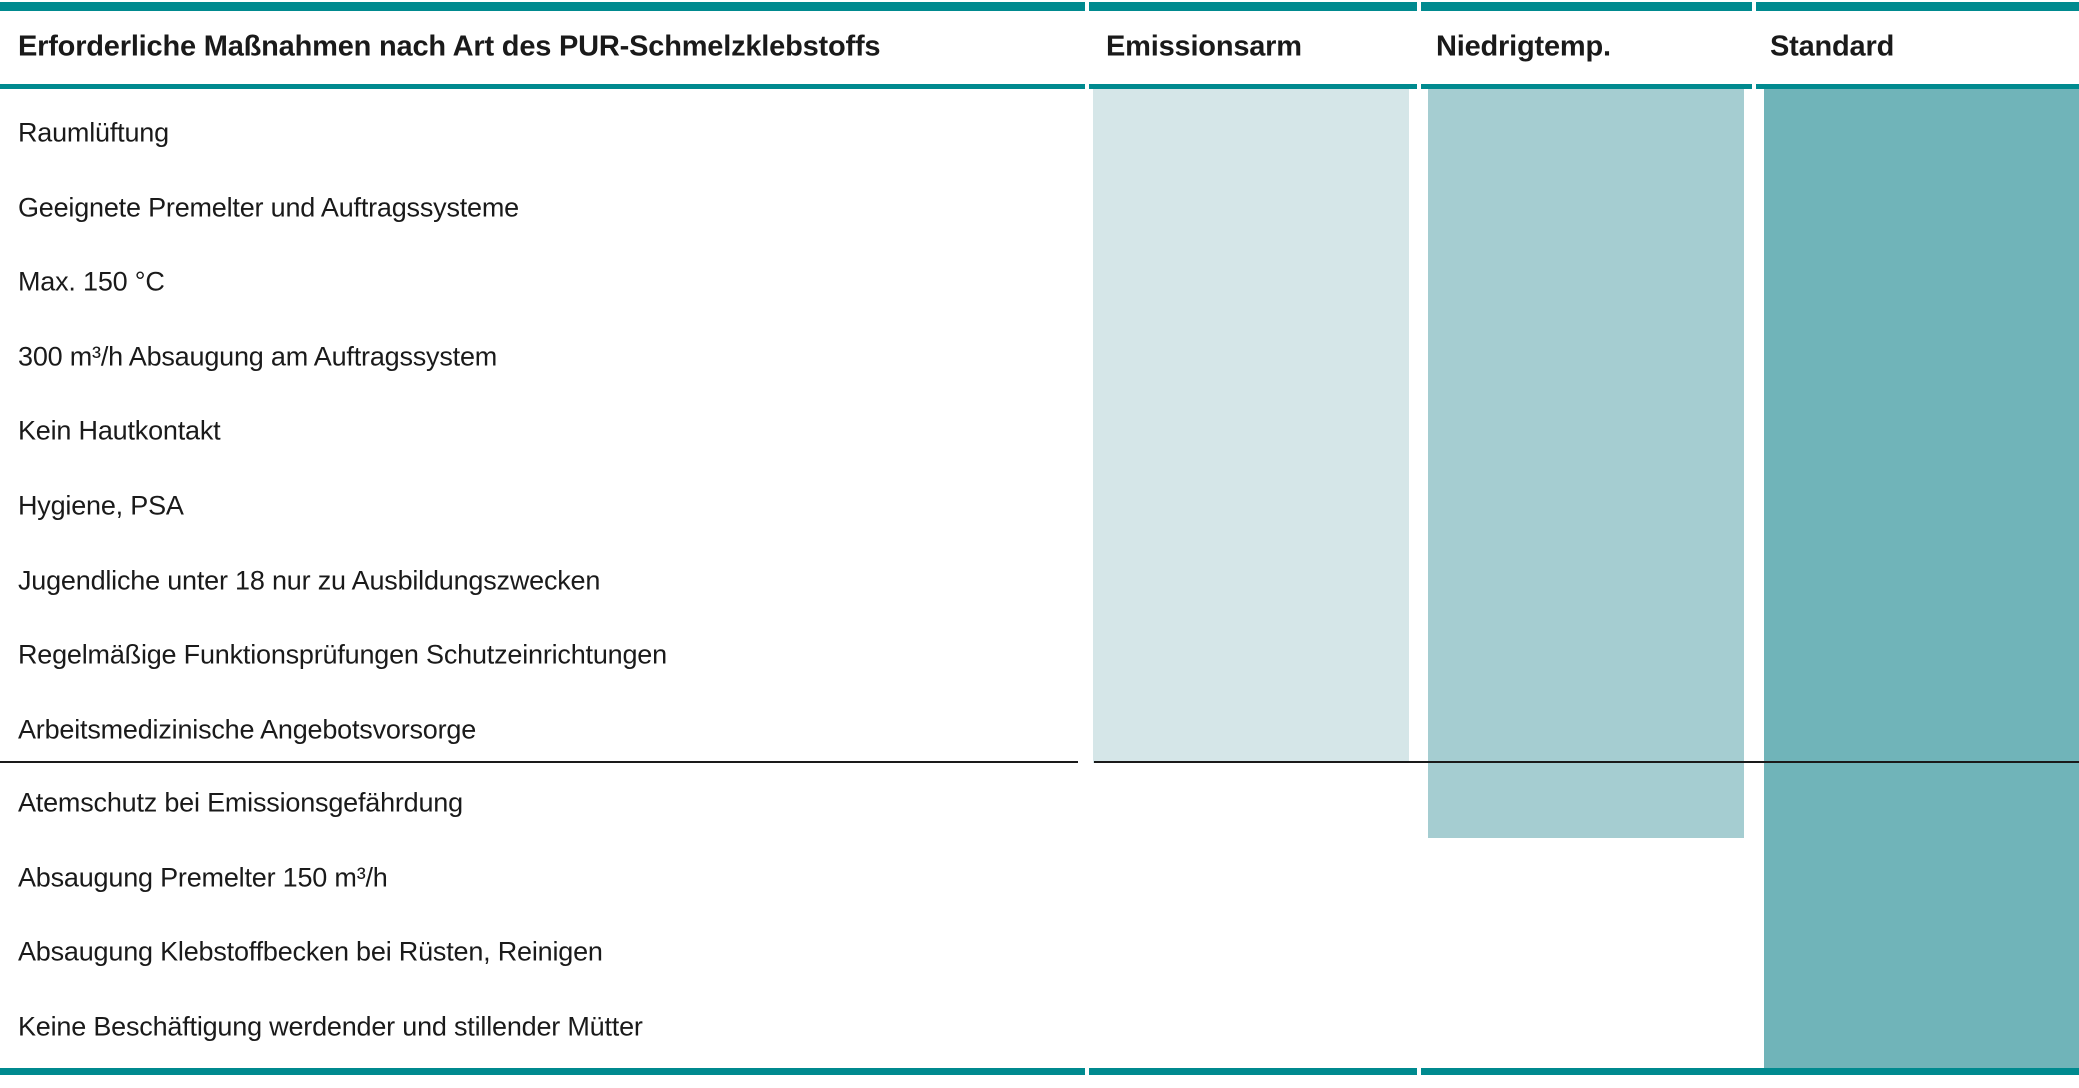 The height and width of the screenshot is (1088, 2079). What do you see at coordinates (268, 207) in the screenshot?
I see `measure-label: Geeignete Premelter und Auftragssysteme` at bounding box center [268, 207].